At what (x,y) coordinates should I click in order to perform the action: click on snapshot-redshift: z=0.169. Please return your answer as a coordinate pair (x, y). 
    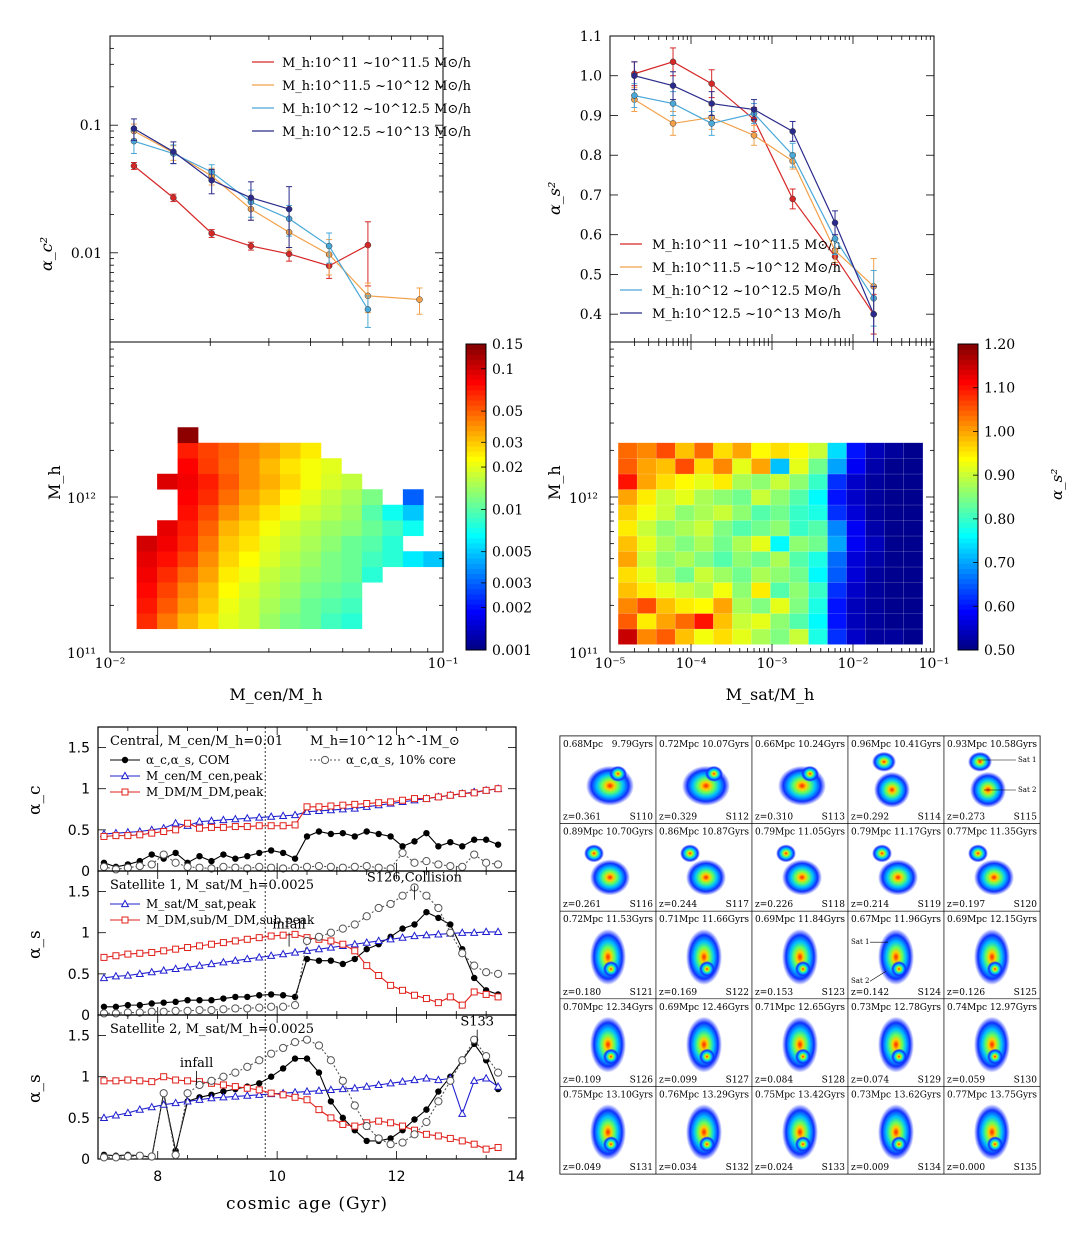
    Looking at the image, I should click on (678, 993).